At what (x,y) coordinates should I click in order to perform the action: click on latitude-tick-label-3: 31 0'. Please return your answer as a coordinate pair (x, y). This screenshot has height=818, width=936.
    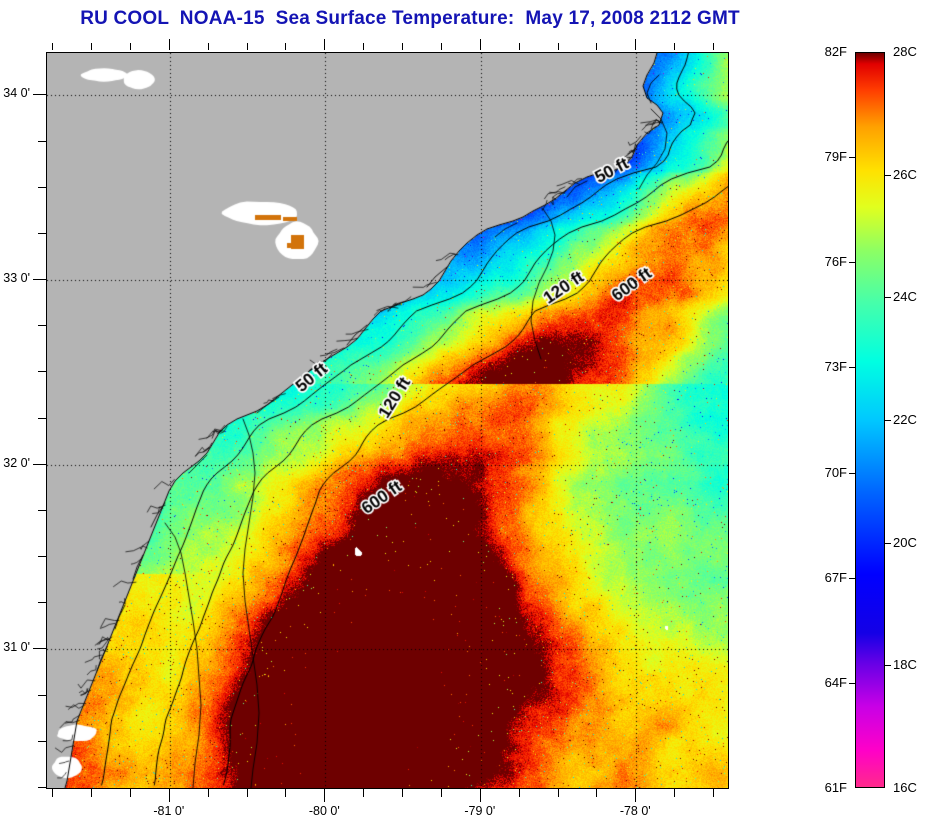
    Looking at the image, I should click on (16, 647).